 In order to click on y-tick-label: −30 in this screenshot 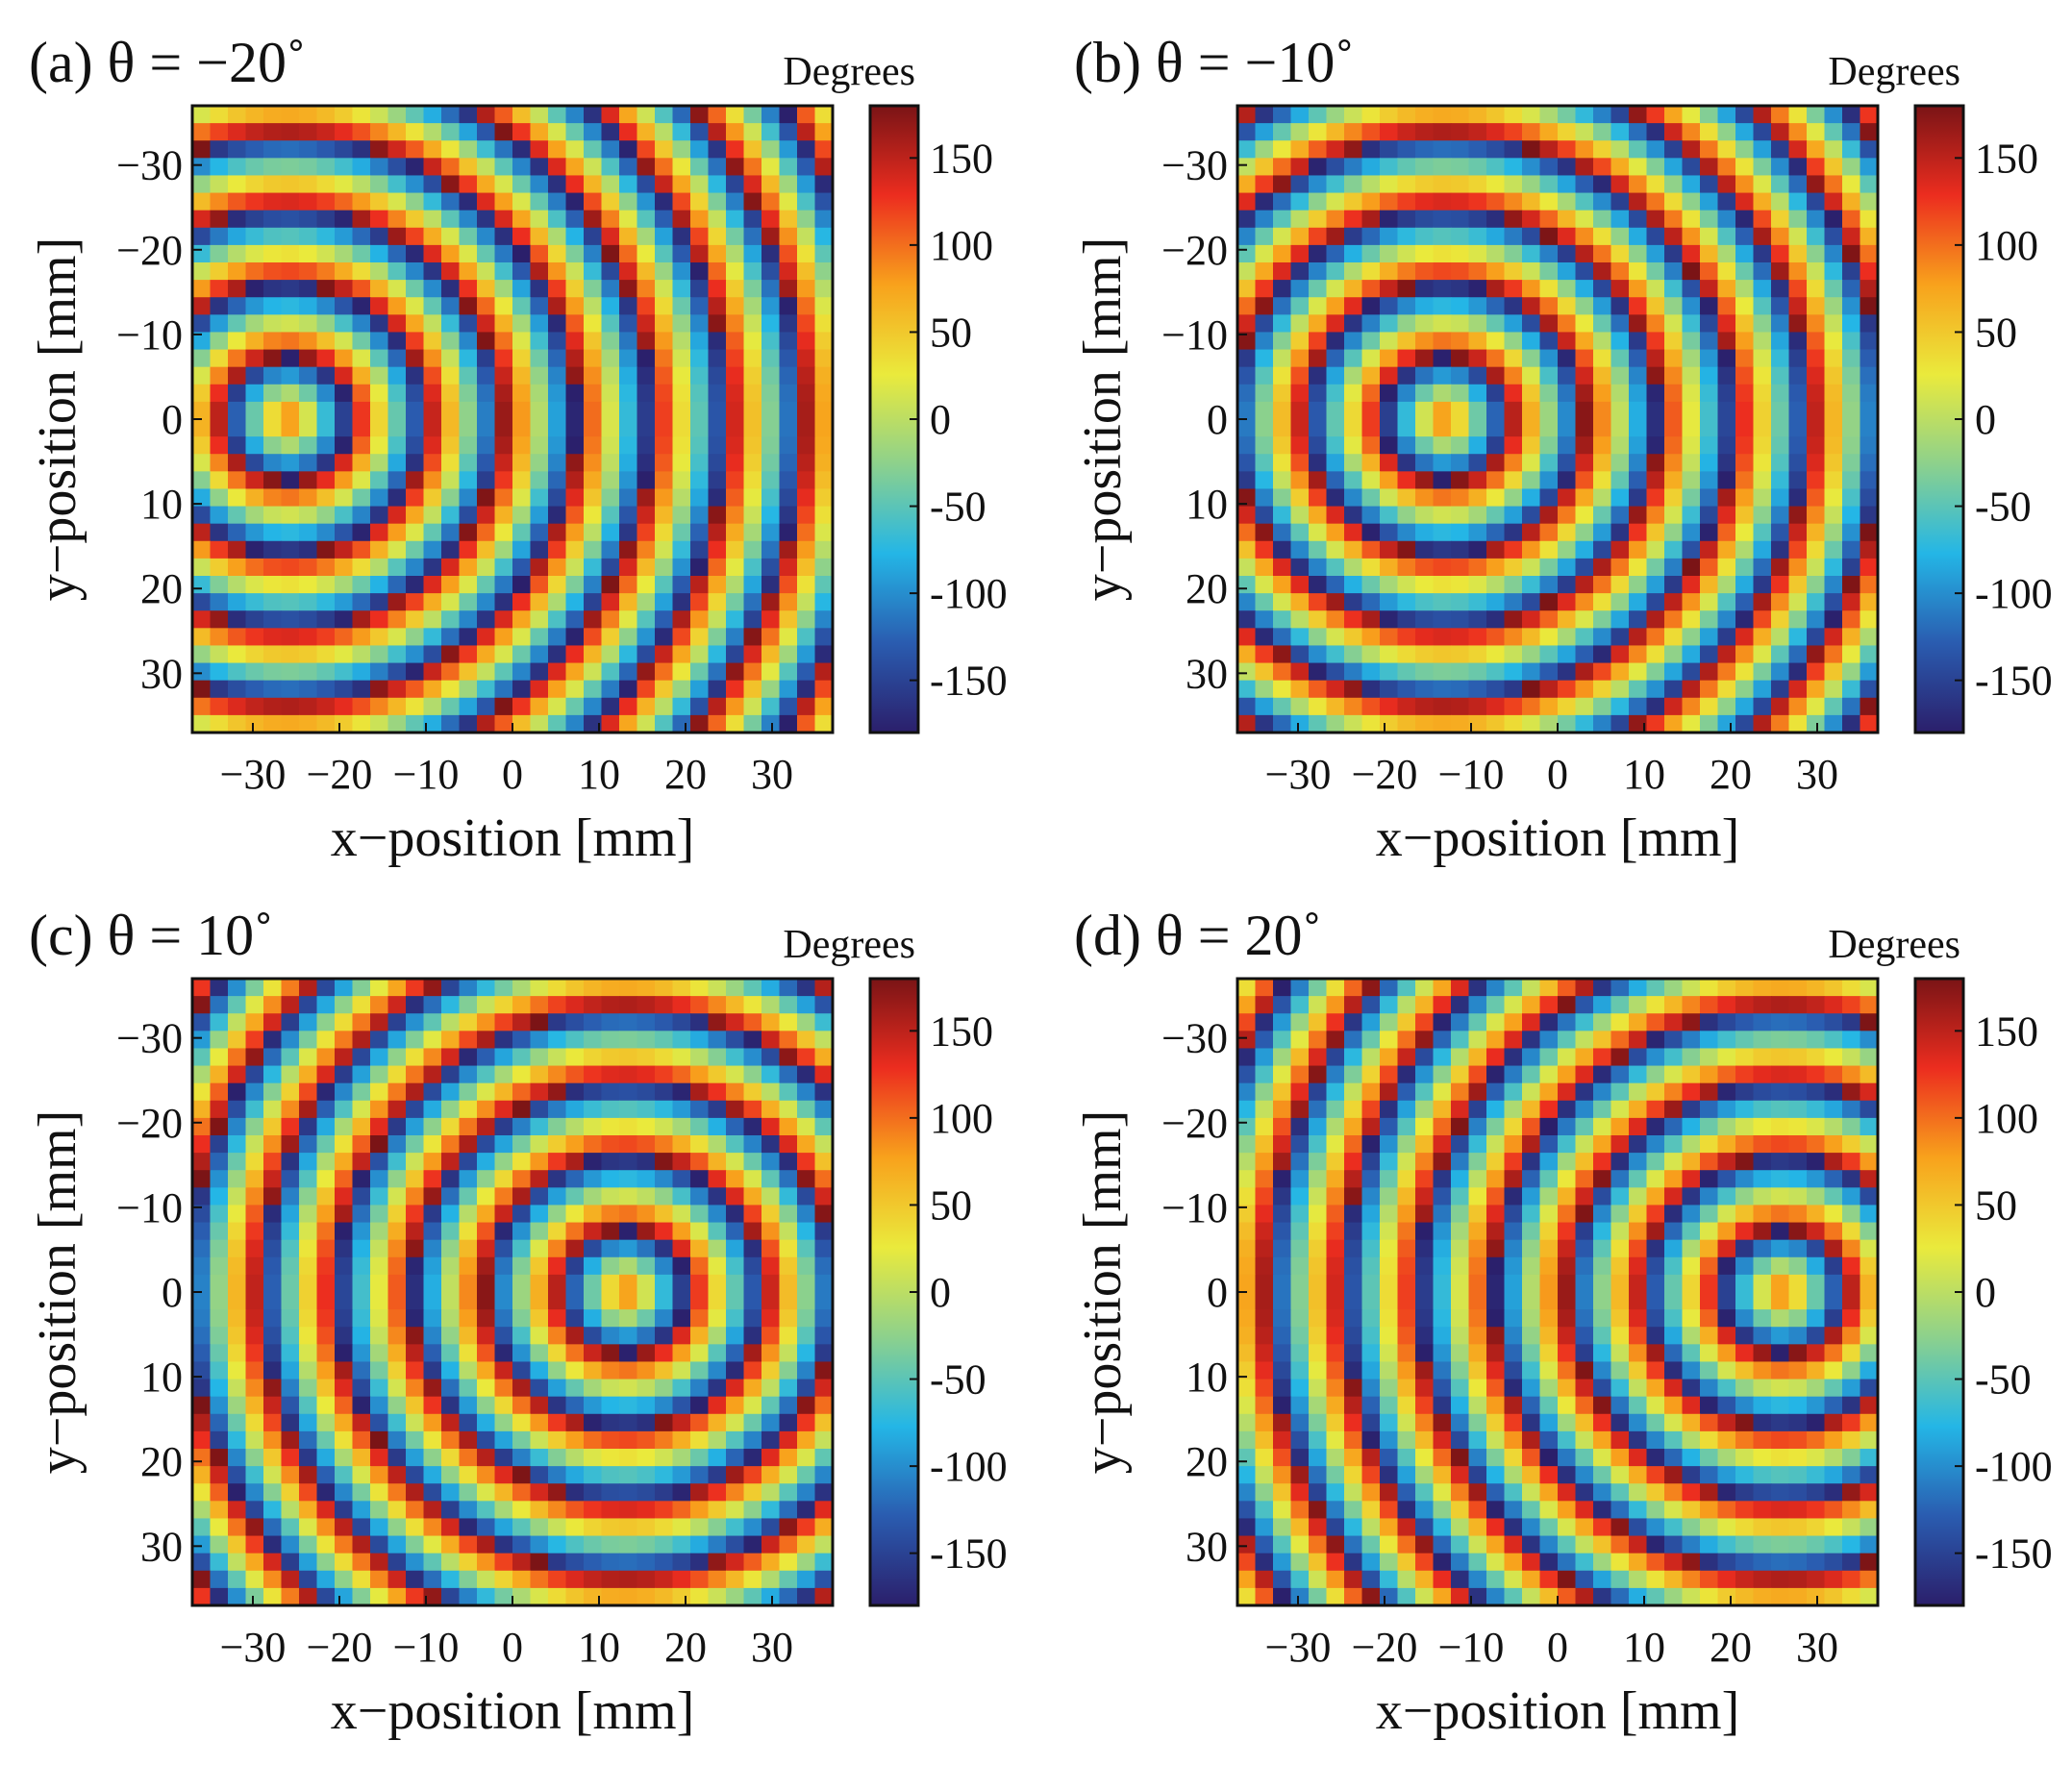, I will do `click(1194, 165)`.